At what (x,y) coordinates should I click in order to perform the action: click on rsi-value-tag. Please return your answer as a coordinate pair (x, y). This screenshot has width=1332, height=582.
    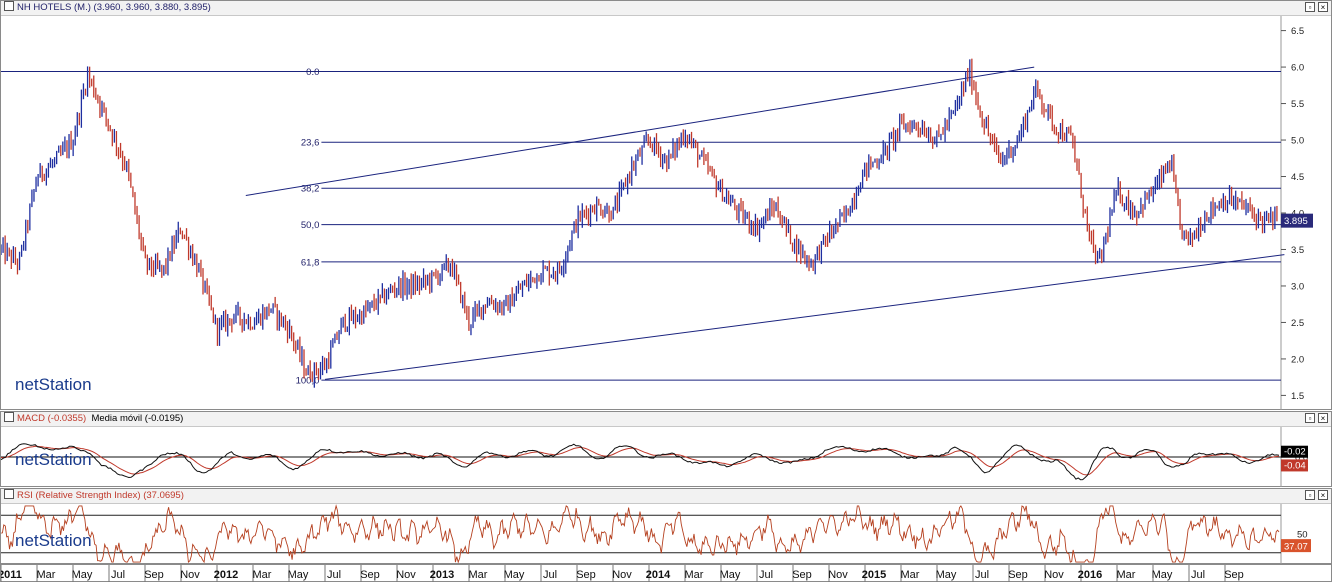
    Looking at the image, I should click on (1296, 546).